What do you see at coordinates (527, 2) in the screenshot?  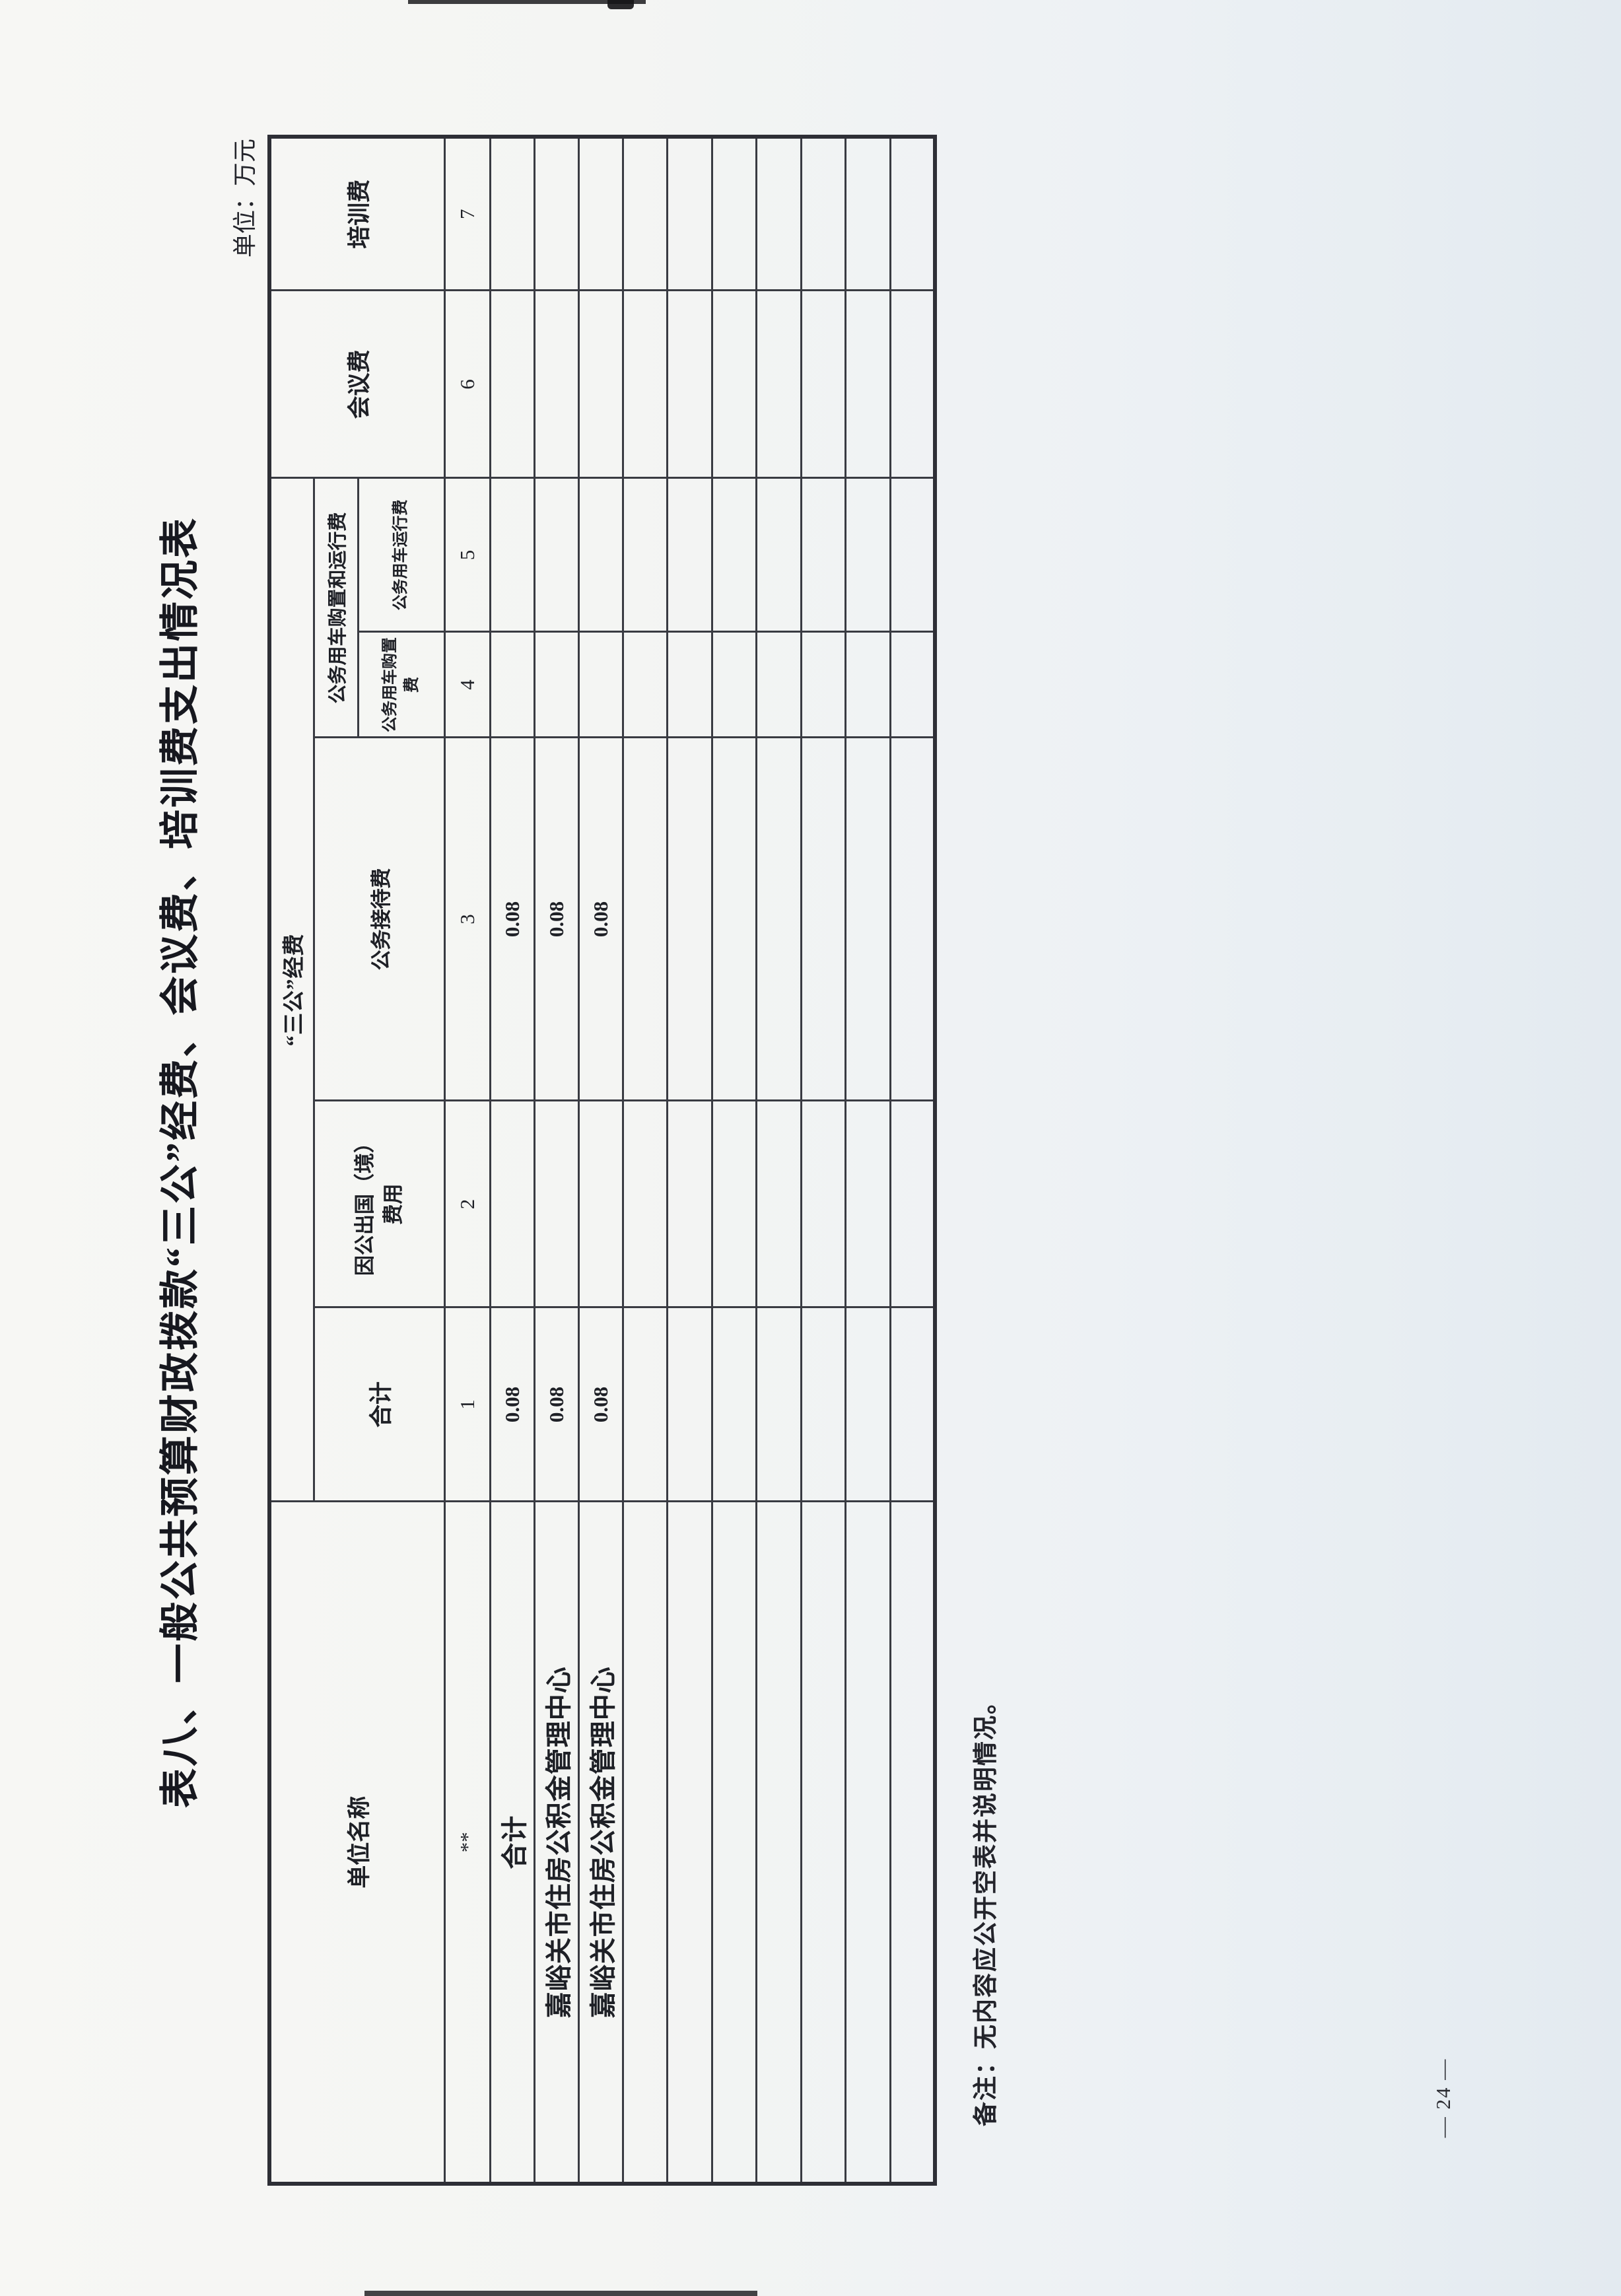 I see `scan-artifact-top-edge` at bounding box center [527, 2].